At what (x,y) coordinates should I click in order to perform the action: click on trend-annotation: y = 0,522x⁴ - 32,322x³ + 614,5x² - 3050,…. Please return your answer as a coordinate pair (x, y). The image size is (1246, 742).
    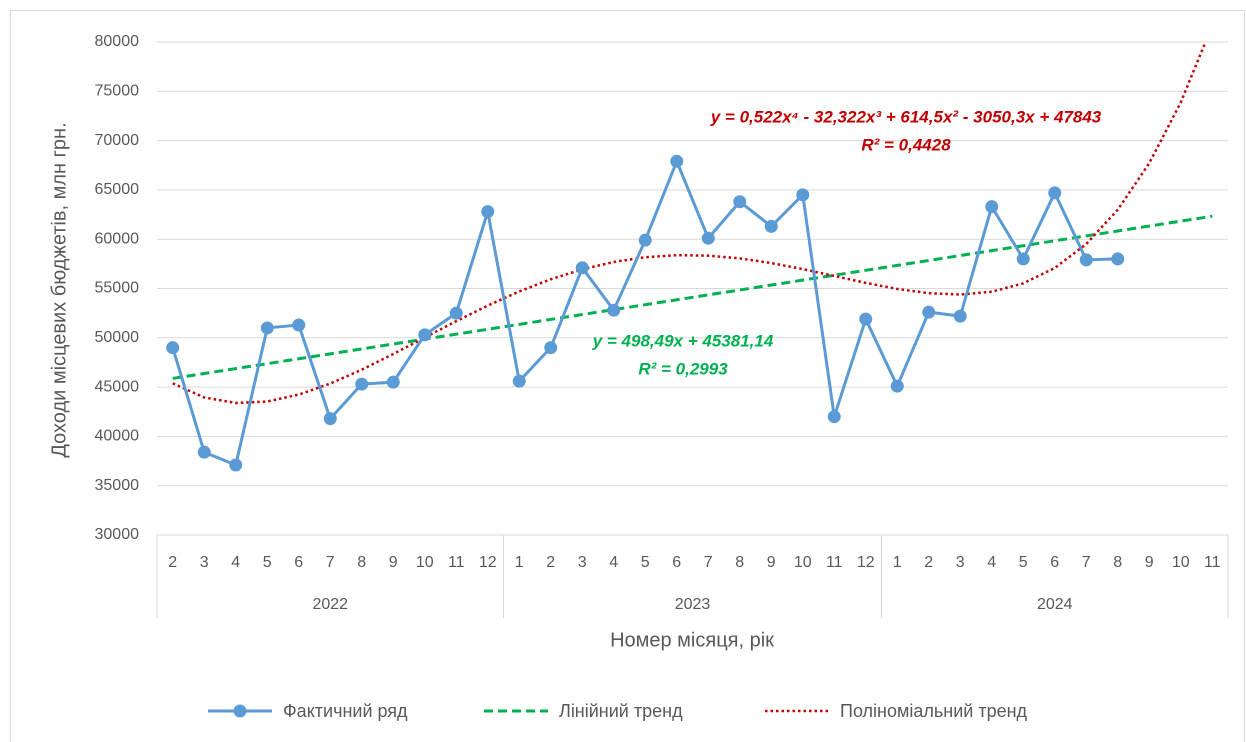
    Looking at the image, I should click on (906, 116).